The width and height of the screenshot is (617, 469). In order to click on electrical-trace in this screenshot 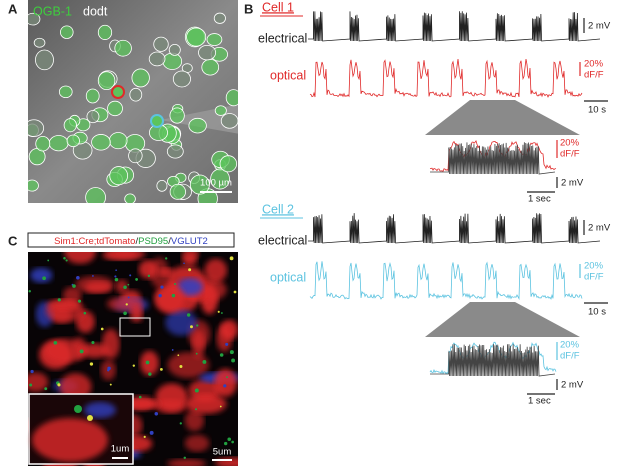, I will do `click(454, 26)`.